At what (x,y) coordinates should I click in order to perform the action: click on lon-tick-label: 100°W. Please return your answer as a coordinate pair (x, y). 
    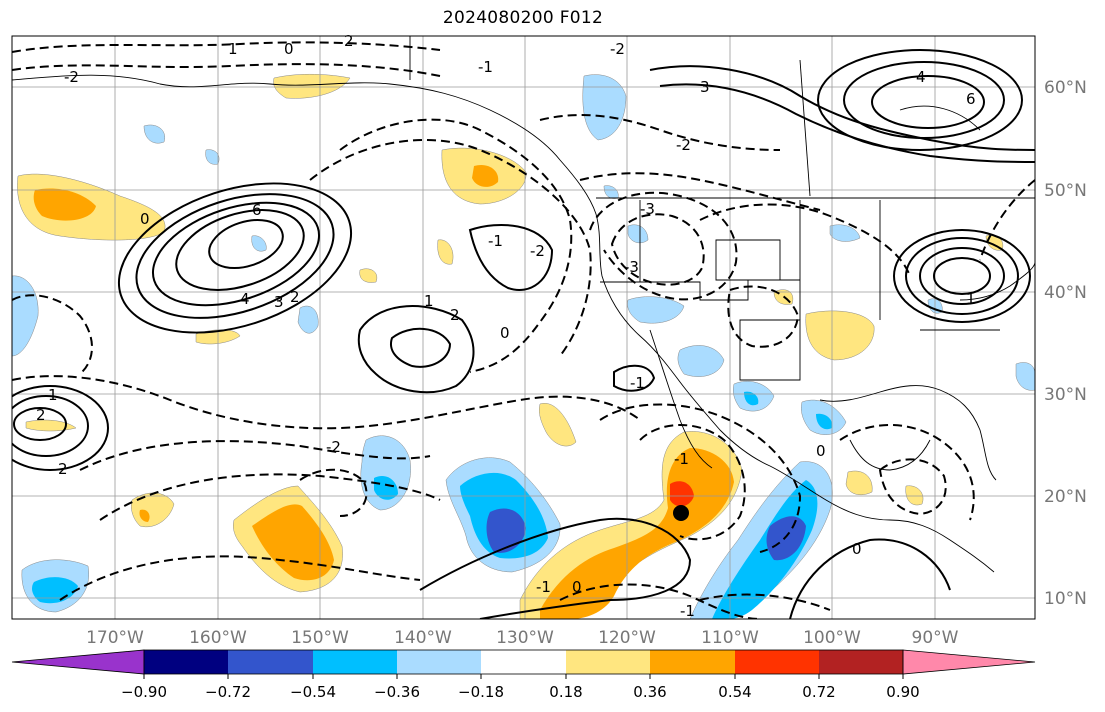
    Looking at the image, I should click on (832, 638).